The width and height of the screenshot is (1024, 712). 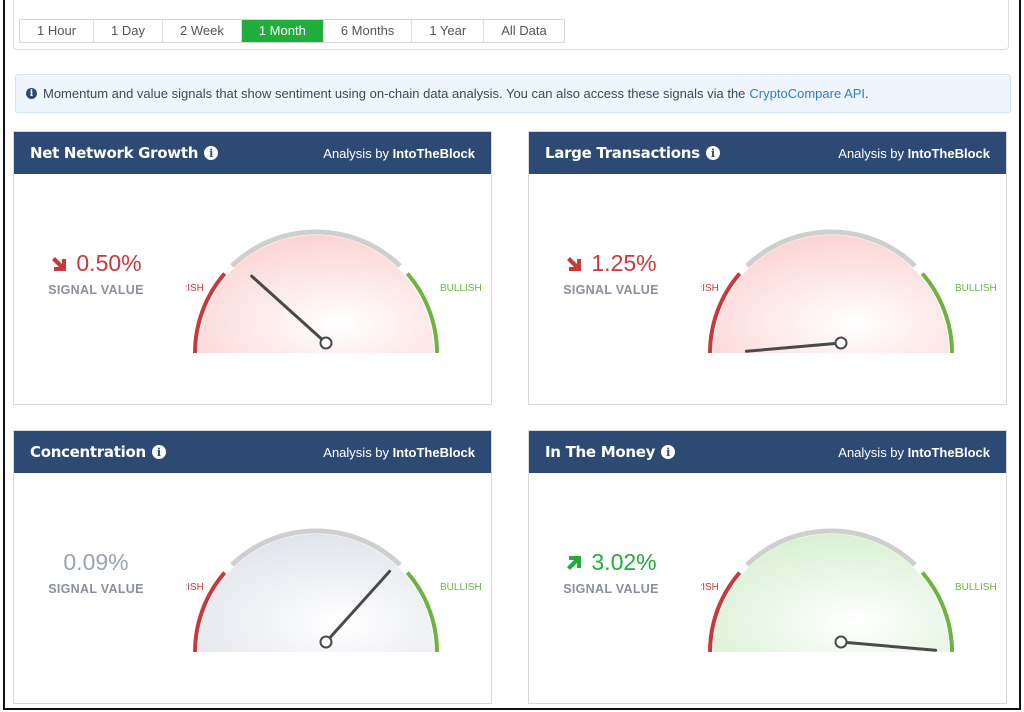 What do you see at coordinates (624, 263) in the screenshot?
I see `signal-value-text: 1.25%` at bounding box center [624, 263].